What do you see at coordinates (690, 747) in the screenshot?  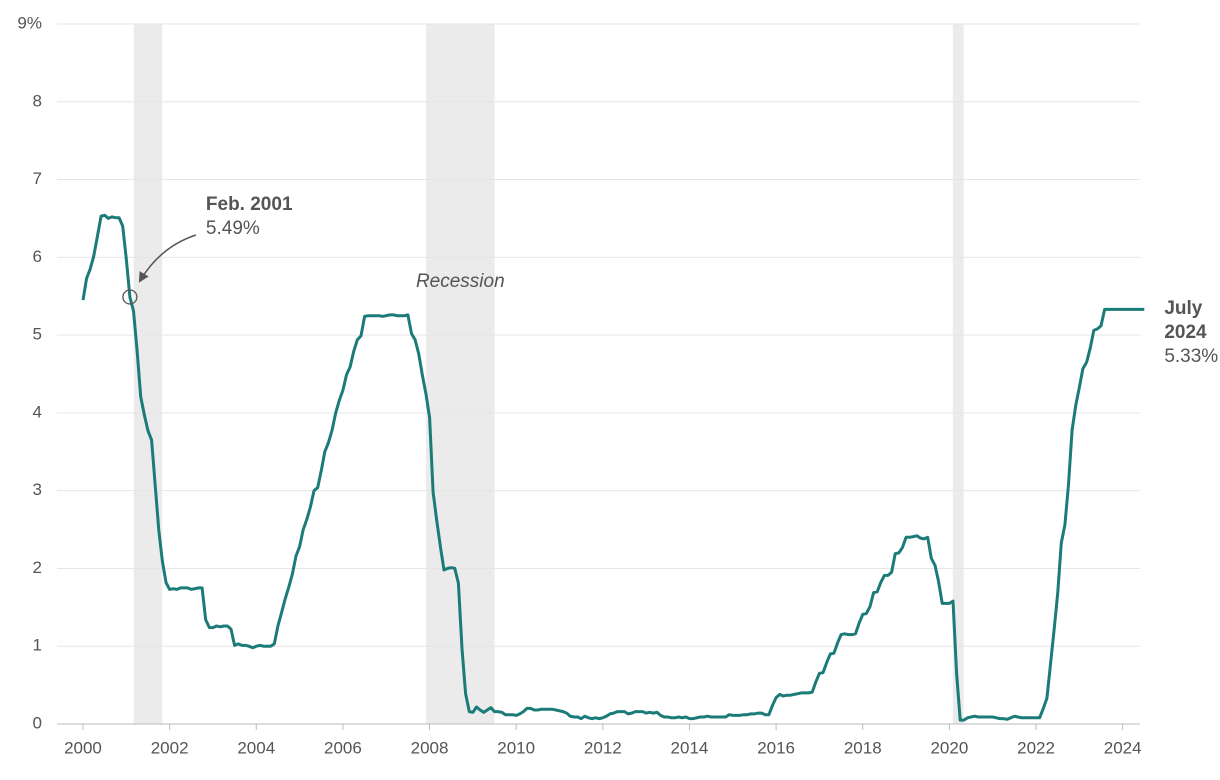 I see `x-tick-label: 2014` at bounding box center [690, 747].